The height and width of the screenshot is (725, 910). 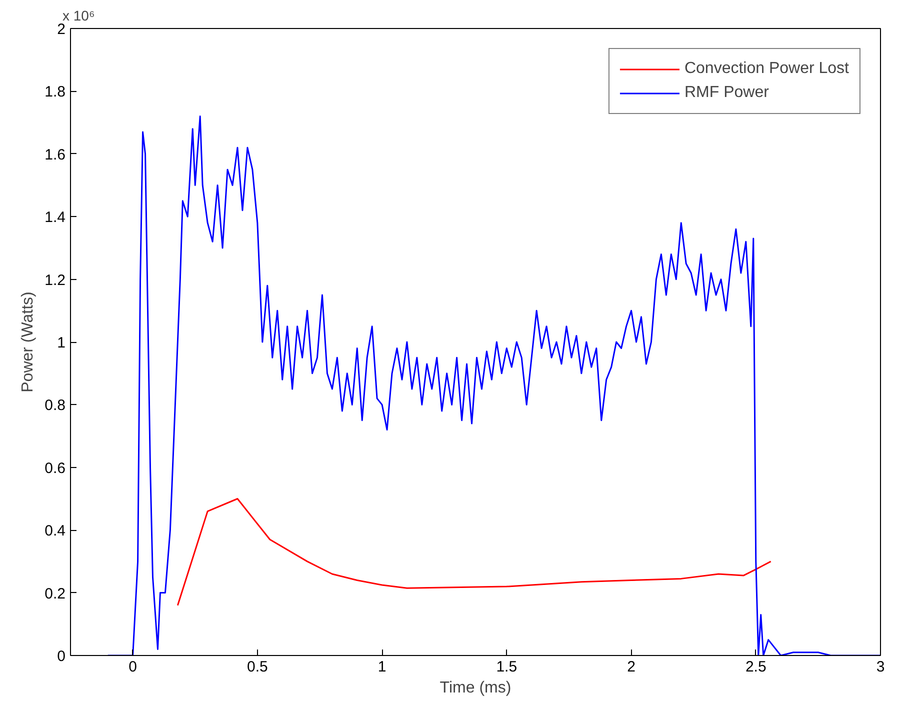 What do you see at coordinates (880, 667) in the screenshot?
I see `x-tick-label: 3` at bounding box center [880, 667].